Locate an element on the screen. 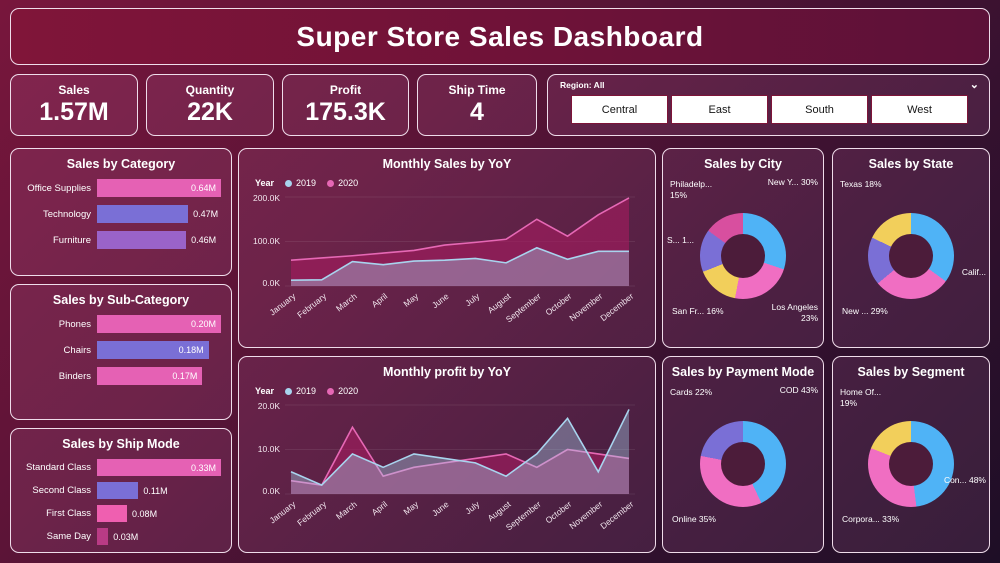 Image resolution: width=1000 pixels, height=563 pixels. slice-label-new-york: New Y... 30% is located at coordinates (792, 182).